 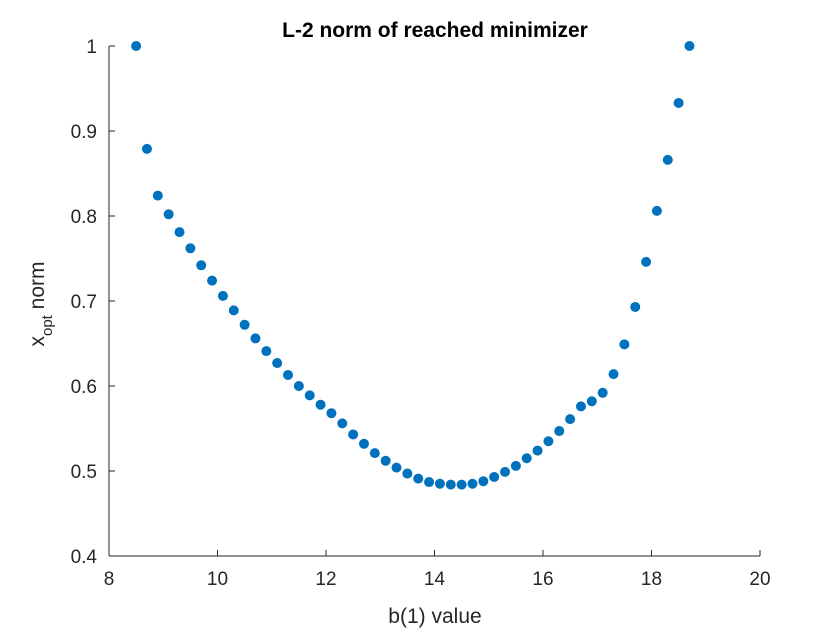 What do you see at coordinates (435, 30) in the screenshot?
I see `chart-title: L-2 norm of reached minimizer` at bounding box center [435, 30].